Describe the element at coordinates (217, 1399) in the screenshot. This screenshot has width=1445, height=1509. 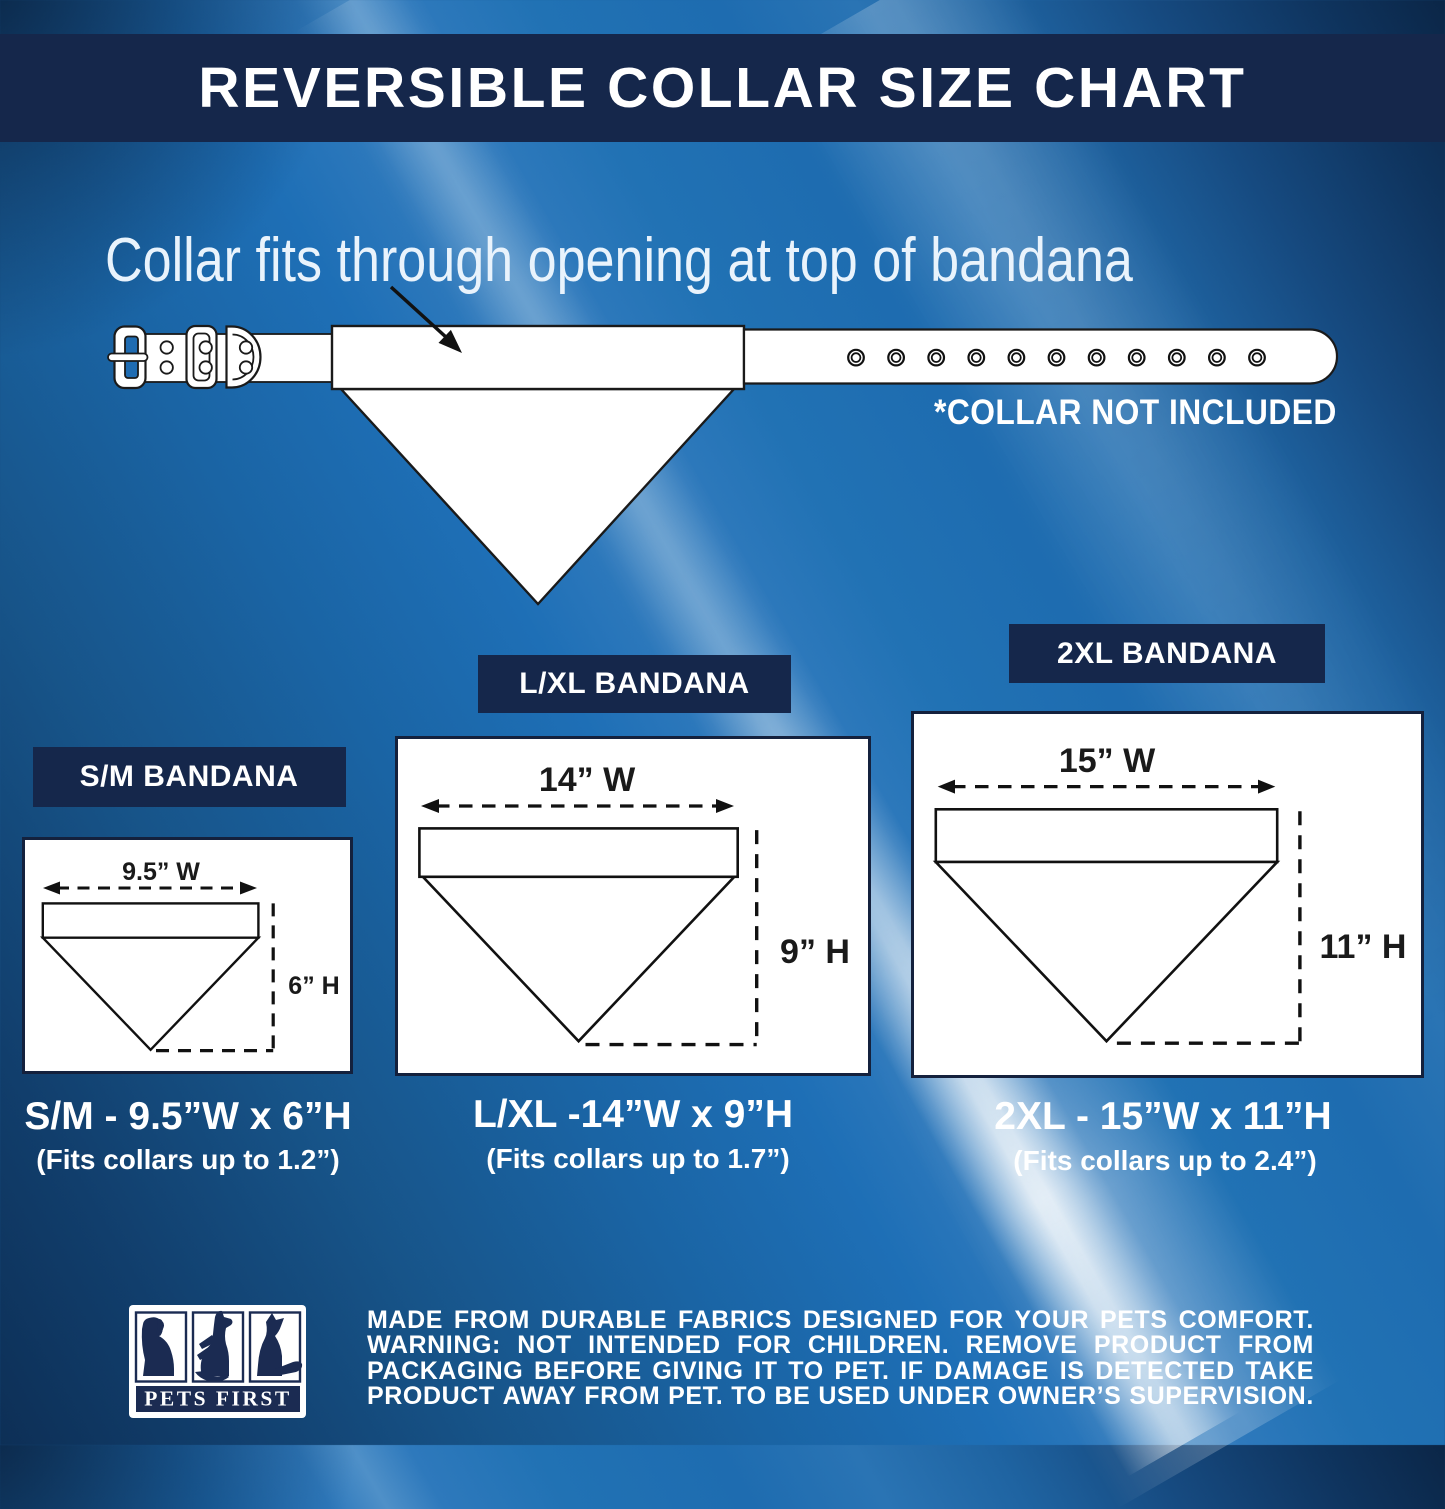
I see `svg-text: PETS FIRST` at that location.